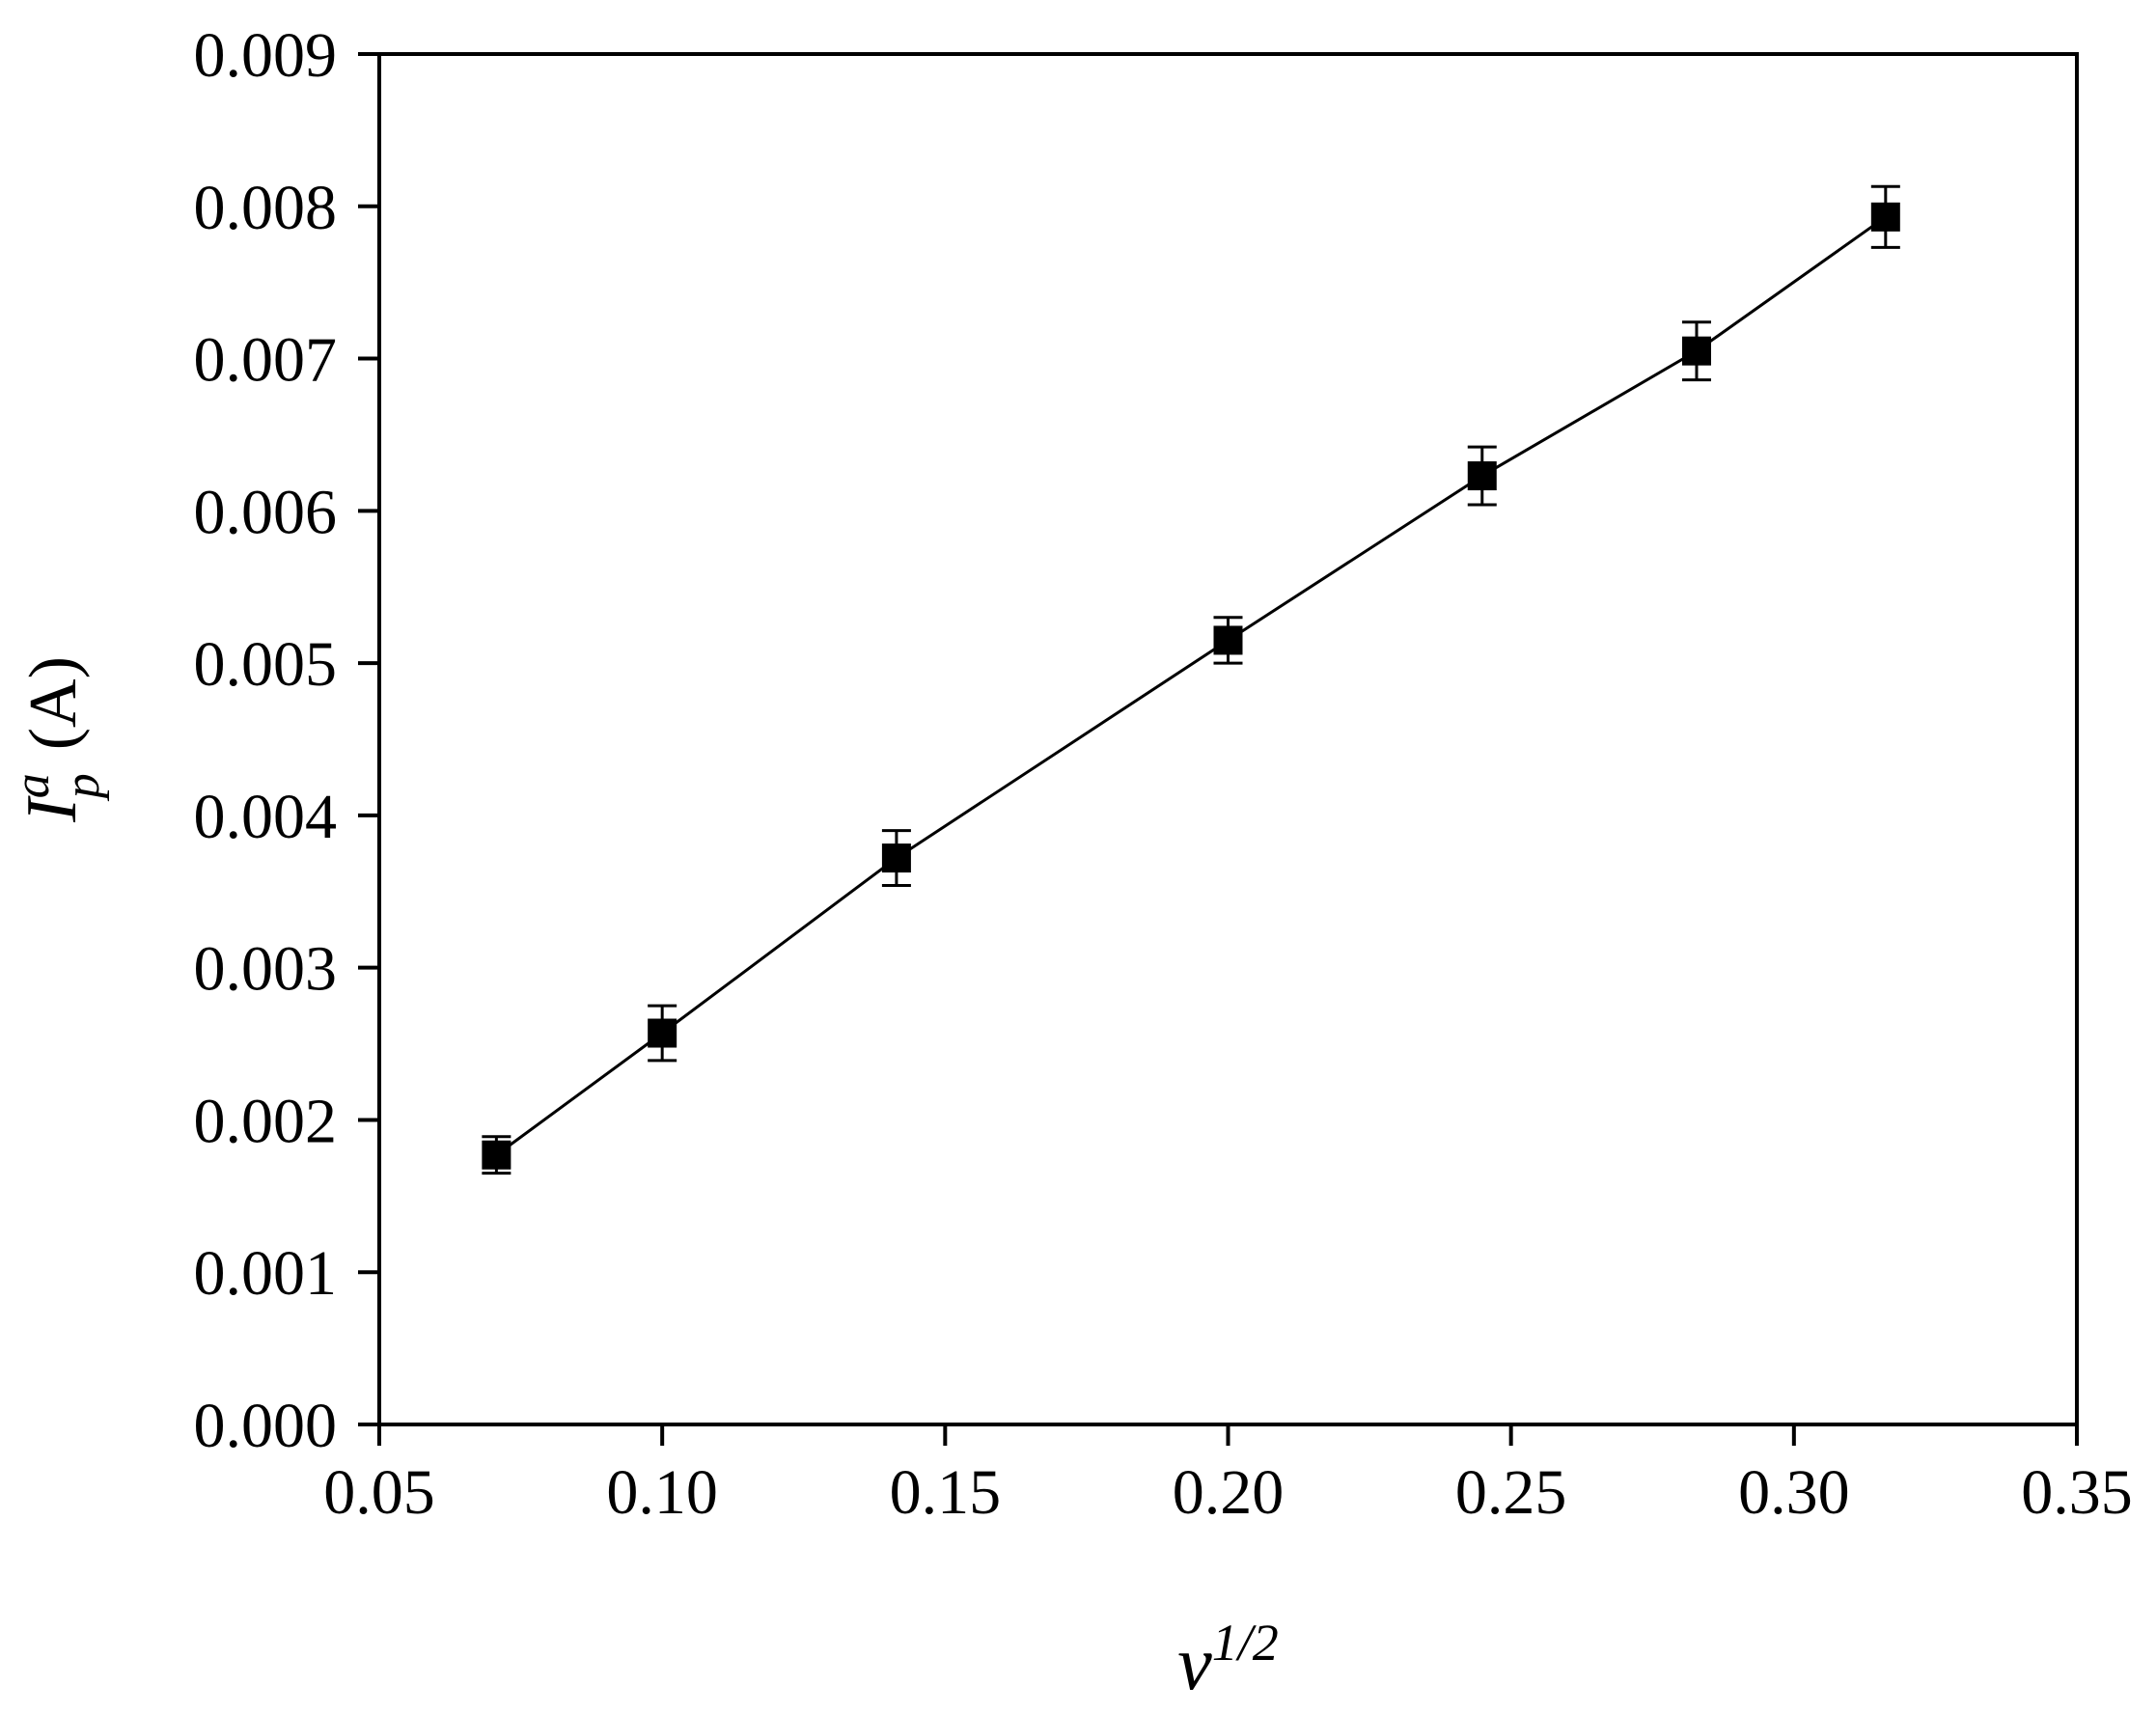  I want to click on y-tick-label: 0.004, so click(266, 817).